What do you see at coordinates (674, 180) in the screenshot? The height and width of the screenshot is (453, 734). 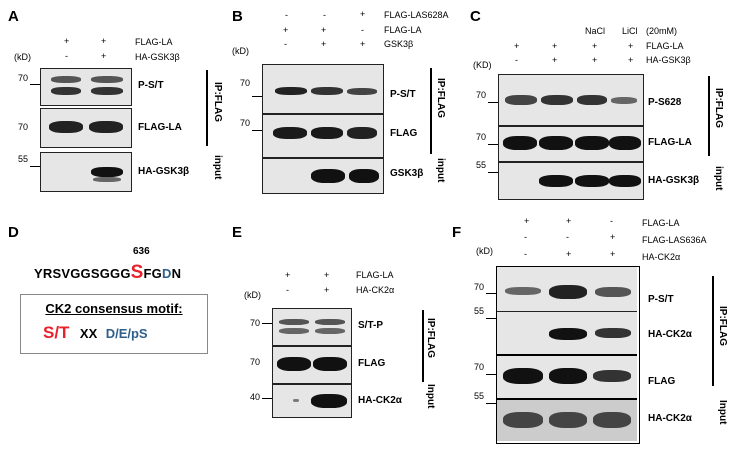 I see `panel-c-blot-label: HA-GSK3β` at bounding box center [674, 180].